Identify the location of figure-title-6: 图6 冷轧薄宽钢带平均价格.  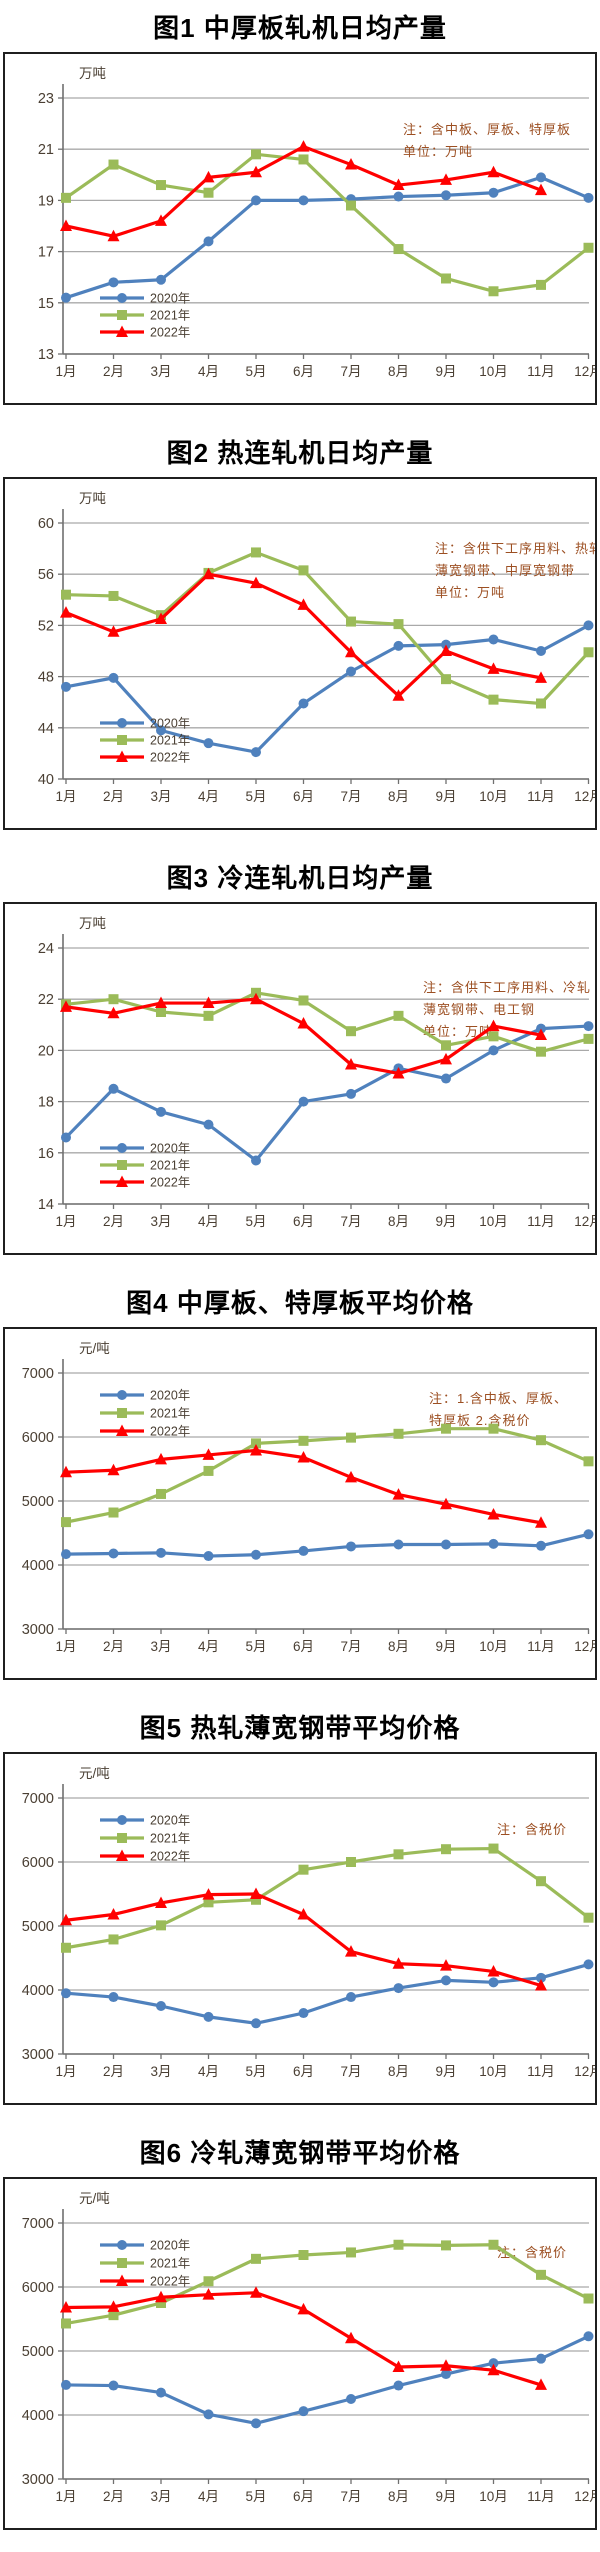
(300, 2153).